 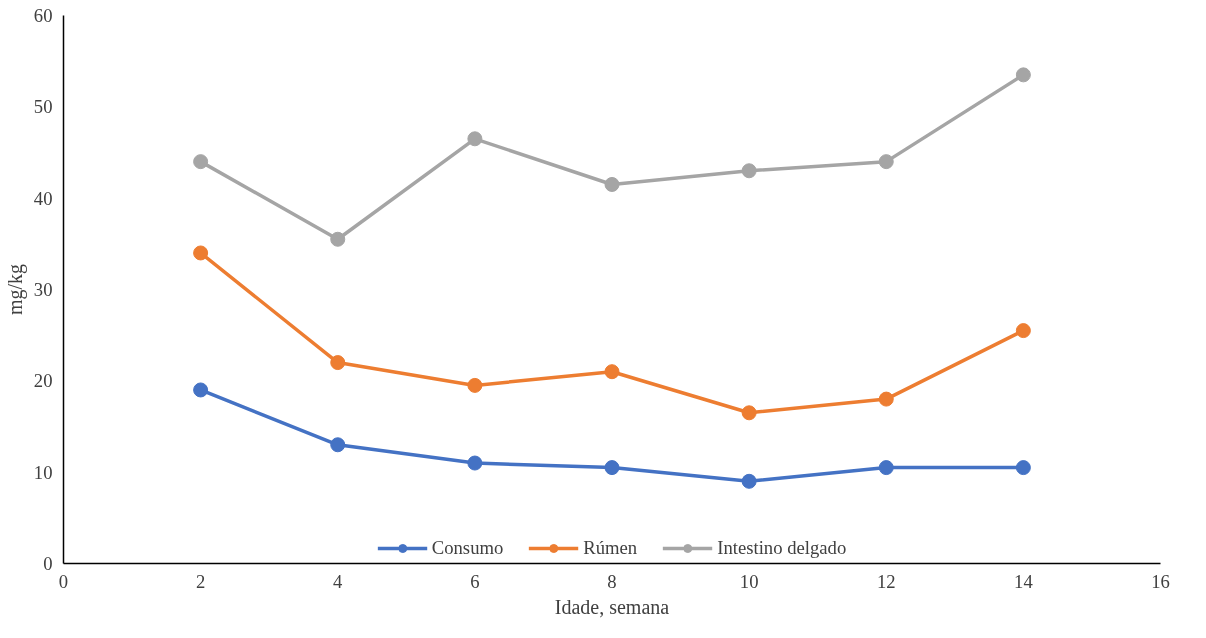 I want to click on x-tick-label: 4, so click(x=338, y=581).